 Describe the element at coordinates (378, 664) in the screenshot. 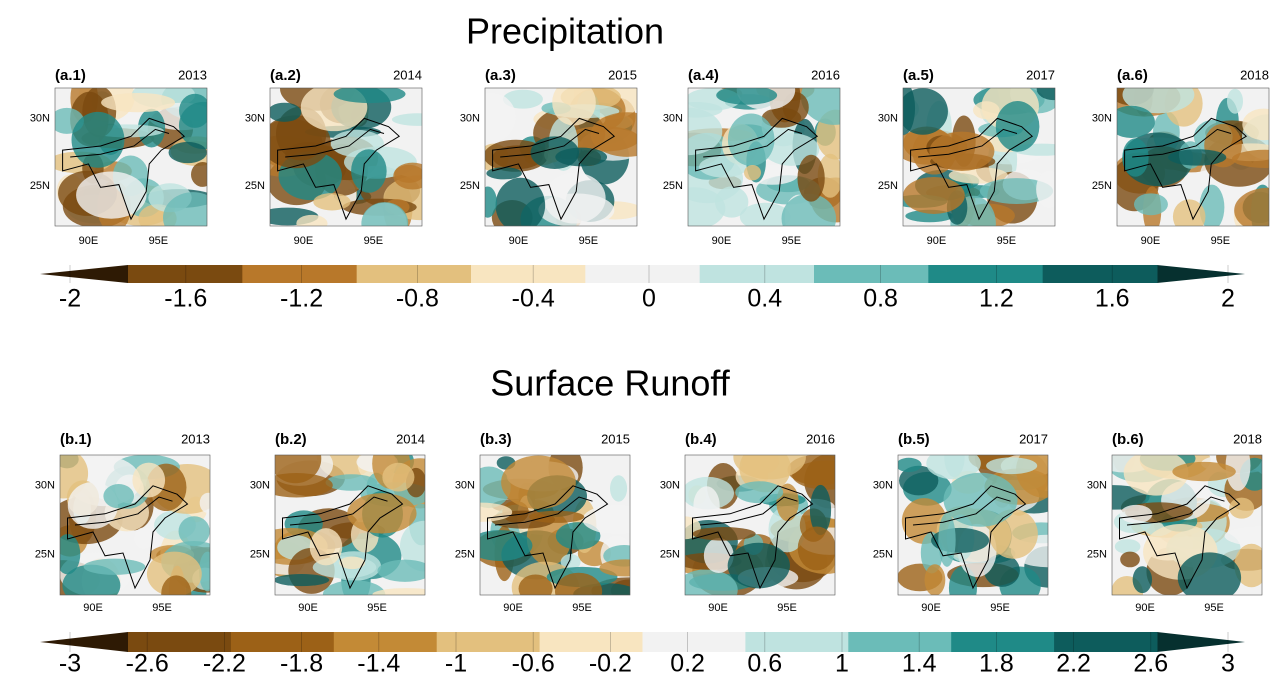

I see `colorbar-tick-label: -1.4` at that location.